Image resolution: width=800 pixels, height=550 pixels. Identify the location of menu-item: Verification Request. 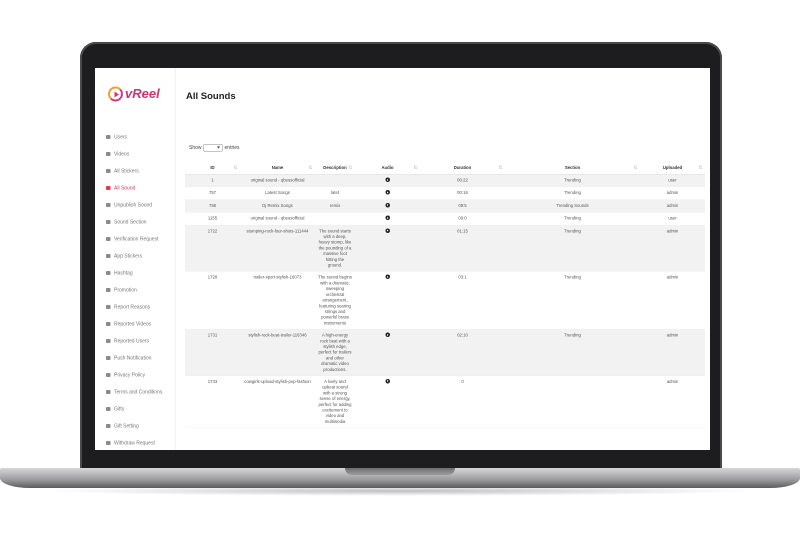
(132, 239).